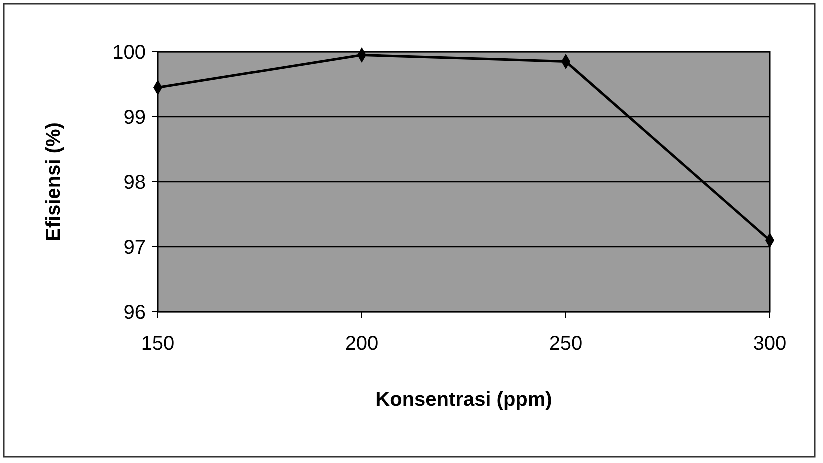 This screenshot has height=463, width=823. What do you see at coordinates (770, 344) in the screenshot?
I see `x-tick-label: 300` at bounding box center [770, 344].